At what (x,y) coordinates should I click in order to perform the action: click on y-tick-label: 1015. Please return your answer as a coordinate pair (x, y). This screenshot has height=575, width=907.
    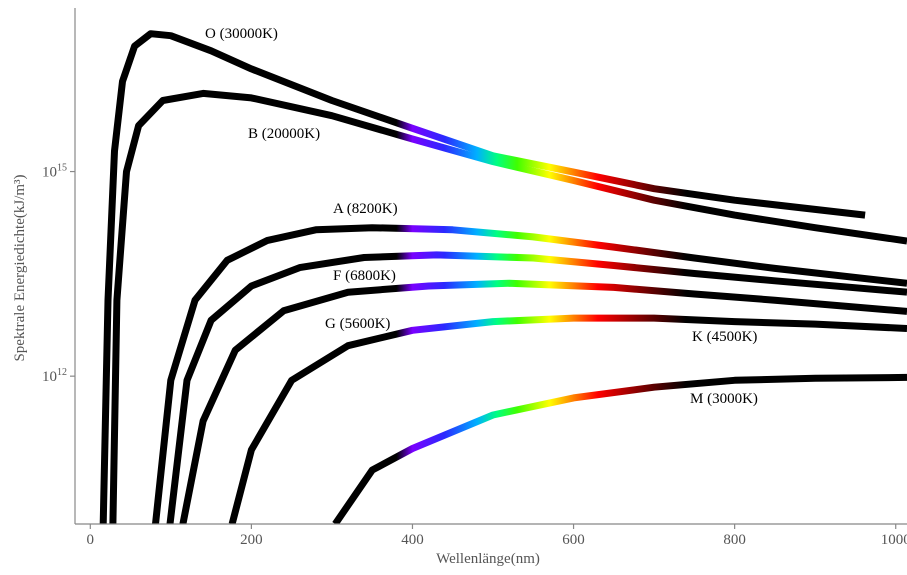
    Looking at the image, I should click on (54, 172).